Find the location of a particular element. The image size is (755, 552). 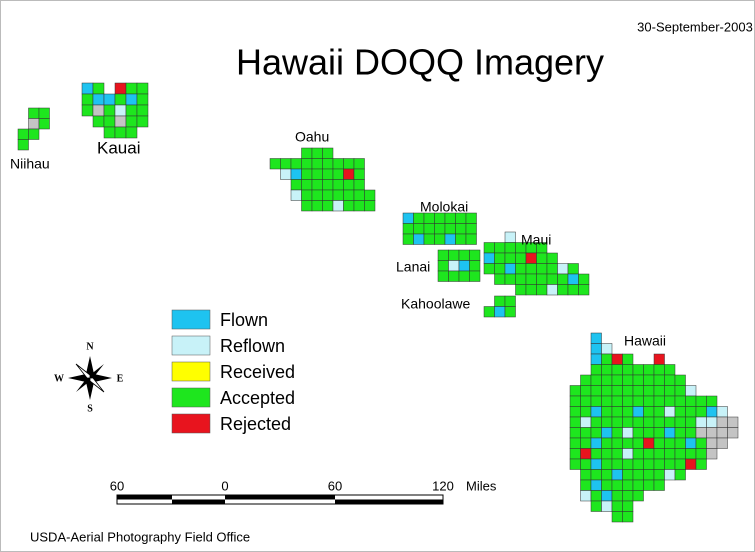

scale-label: 120 is located at coordinates (443, 485).